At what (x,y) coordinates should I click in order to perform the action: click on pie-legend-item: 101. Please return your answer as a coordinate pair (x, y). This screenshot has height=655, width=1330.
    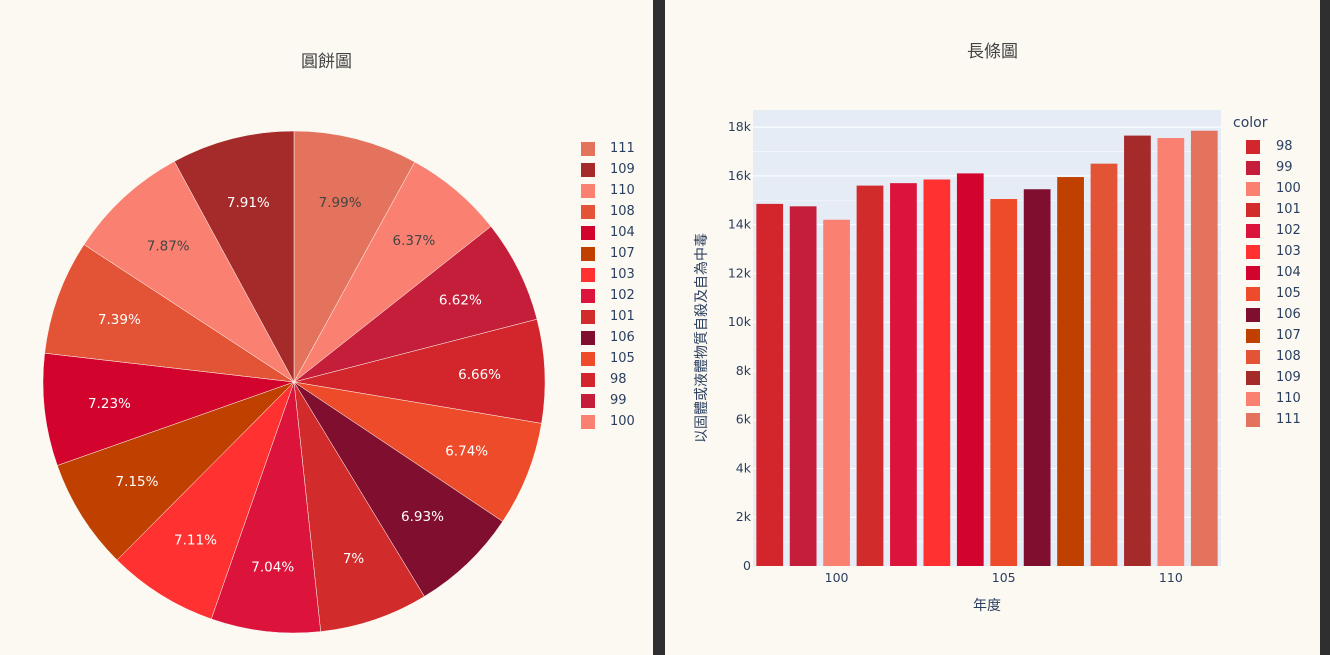
    Looking at the image, I should click on (621, 317).